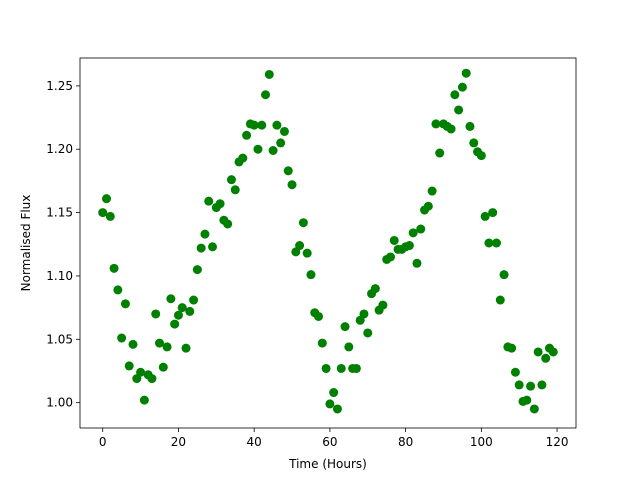 Image resolution: width=640 pixels, height=484 pixels. Describe the element at coordinates (59, 339) in the screenshot. I see `y-tick-label: 1.05` at that location.